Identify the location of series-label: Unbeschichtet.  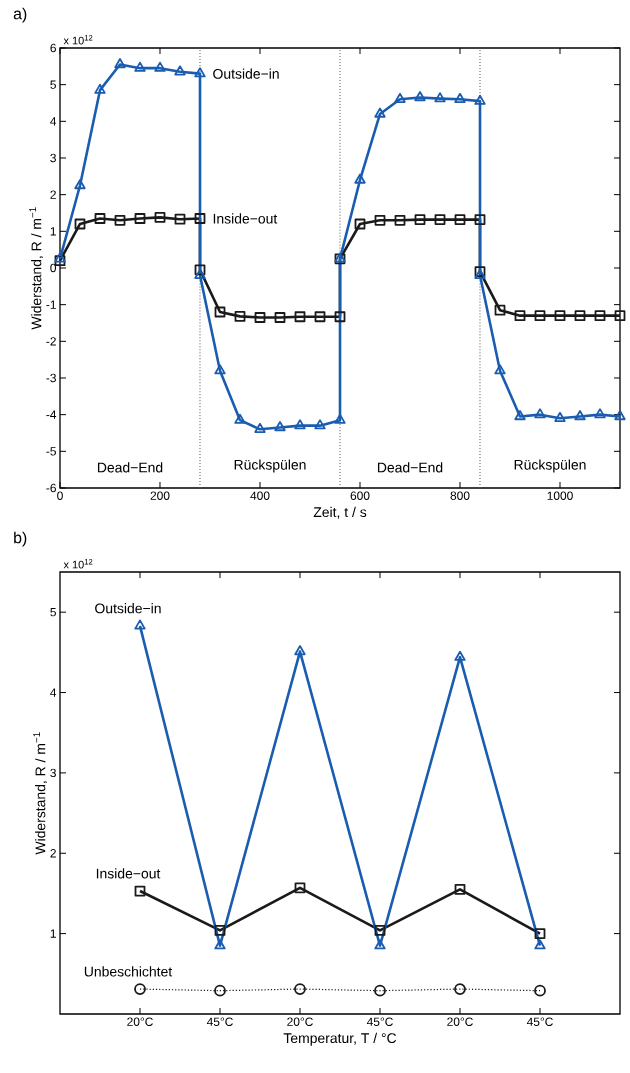
(128, 971).